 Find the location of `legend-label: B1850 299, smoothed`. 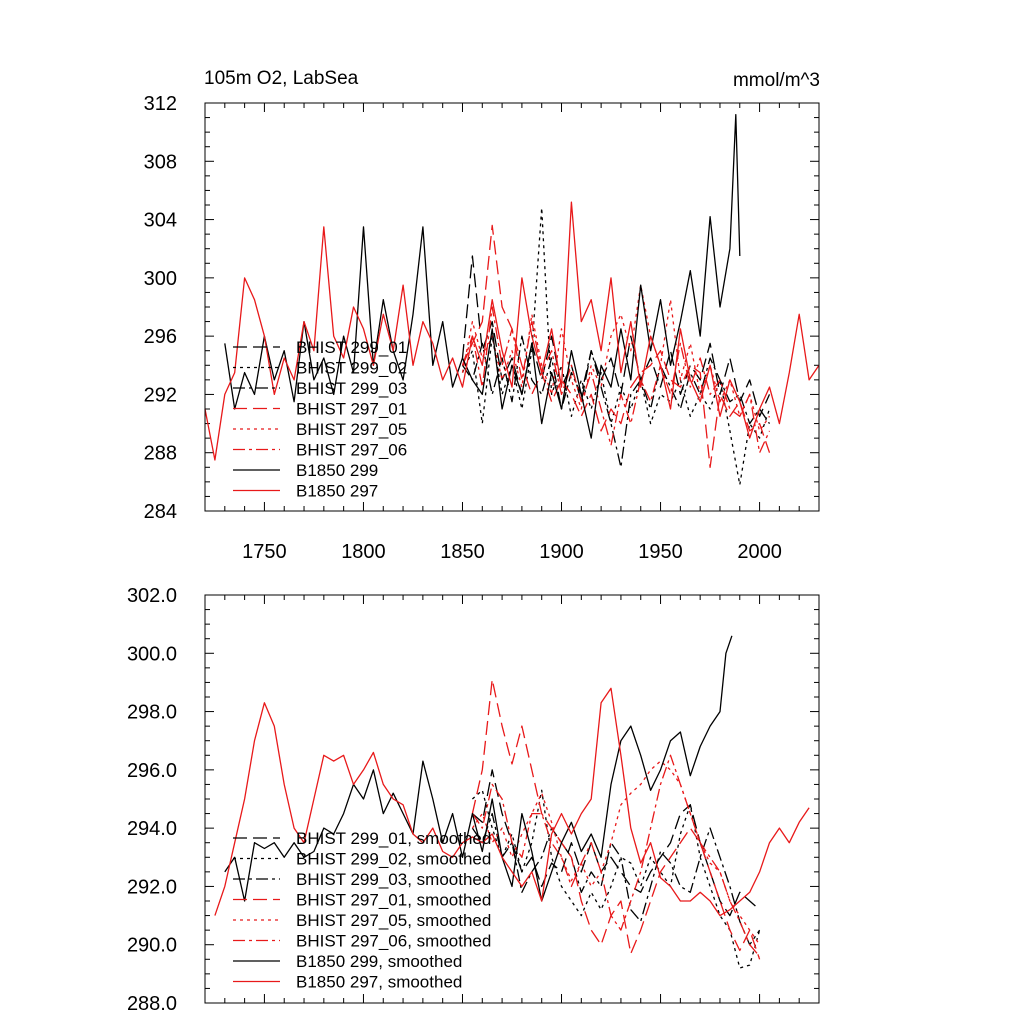

legend-label: B1850 299, smoothed is located at coordinates (379, 961).